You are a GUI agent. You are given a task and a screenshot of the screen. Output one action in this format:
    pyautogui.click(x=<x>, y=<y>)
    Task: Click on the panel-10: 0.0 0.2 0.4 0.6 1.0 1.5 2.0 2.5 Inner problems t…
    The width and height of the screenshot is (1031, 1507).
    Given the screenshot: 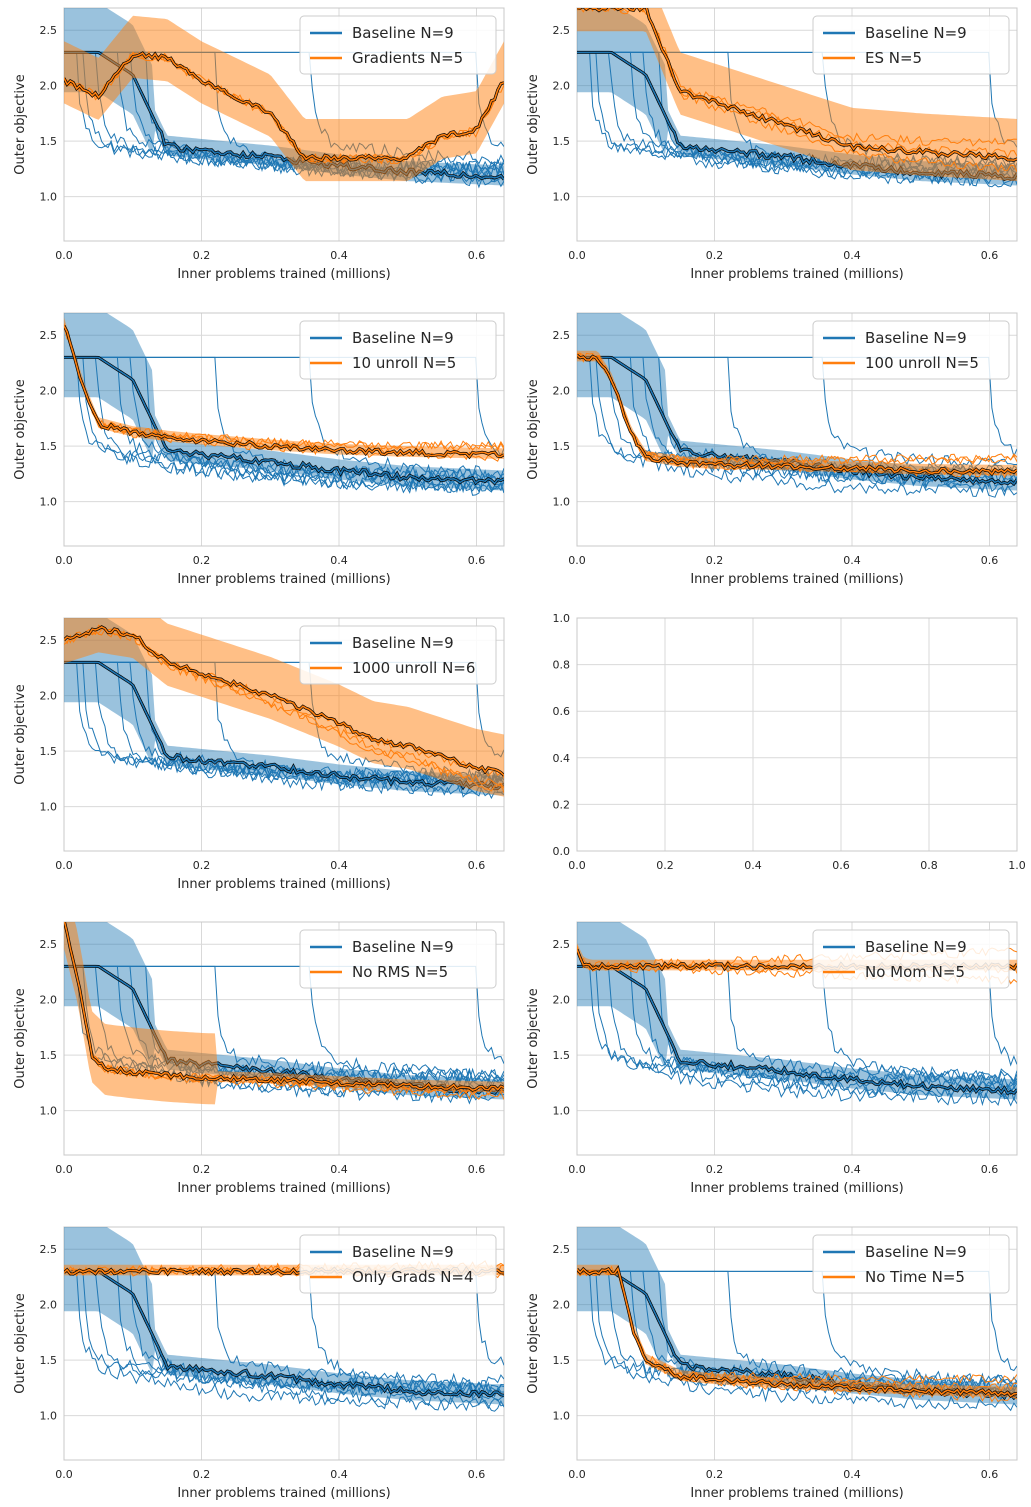 What is the action you would take?
    pyautogui.click(x=772, y=1363)
    